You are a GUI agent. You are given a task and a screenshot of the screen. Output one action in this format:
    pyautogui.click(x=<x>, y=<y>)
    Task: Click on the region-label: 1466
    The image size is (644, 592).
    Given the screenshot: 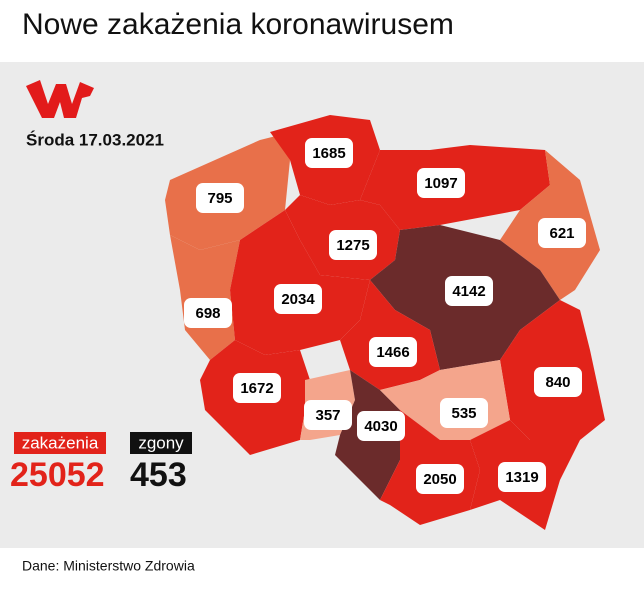 What is the action you would take?
    pyautogui.click(x=393, y=352)
    